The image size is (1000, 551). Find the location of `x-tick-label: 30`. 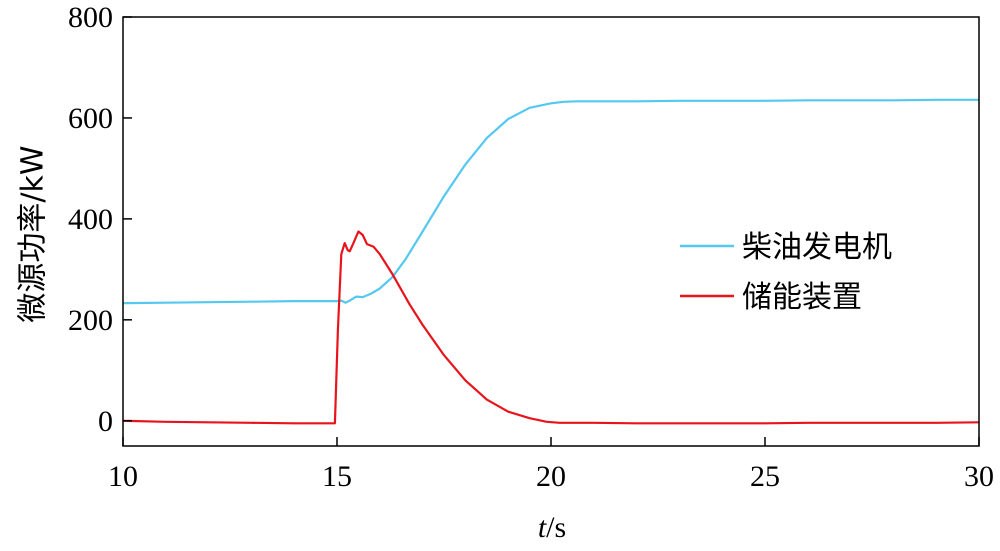

x-tick-label: 30 is located at coordinates (979, 476).